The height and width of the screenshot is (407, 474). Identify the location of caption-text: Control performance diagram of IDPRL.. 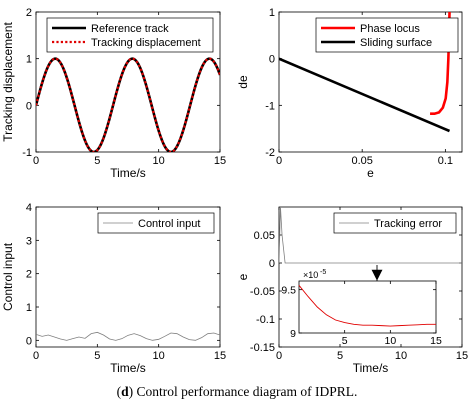
(245, 391).